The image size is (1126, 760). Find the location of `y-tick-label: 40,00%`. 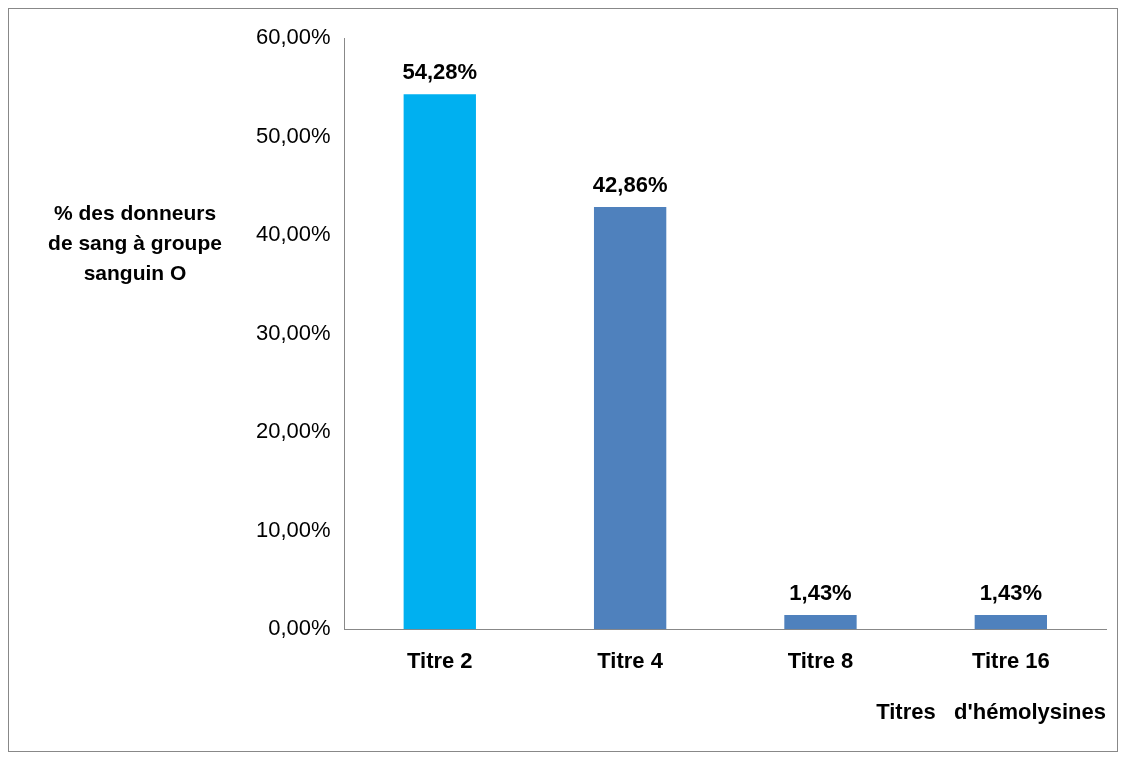

y-tick-label: 40,00% is located at coordinates (293, 234).